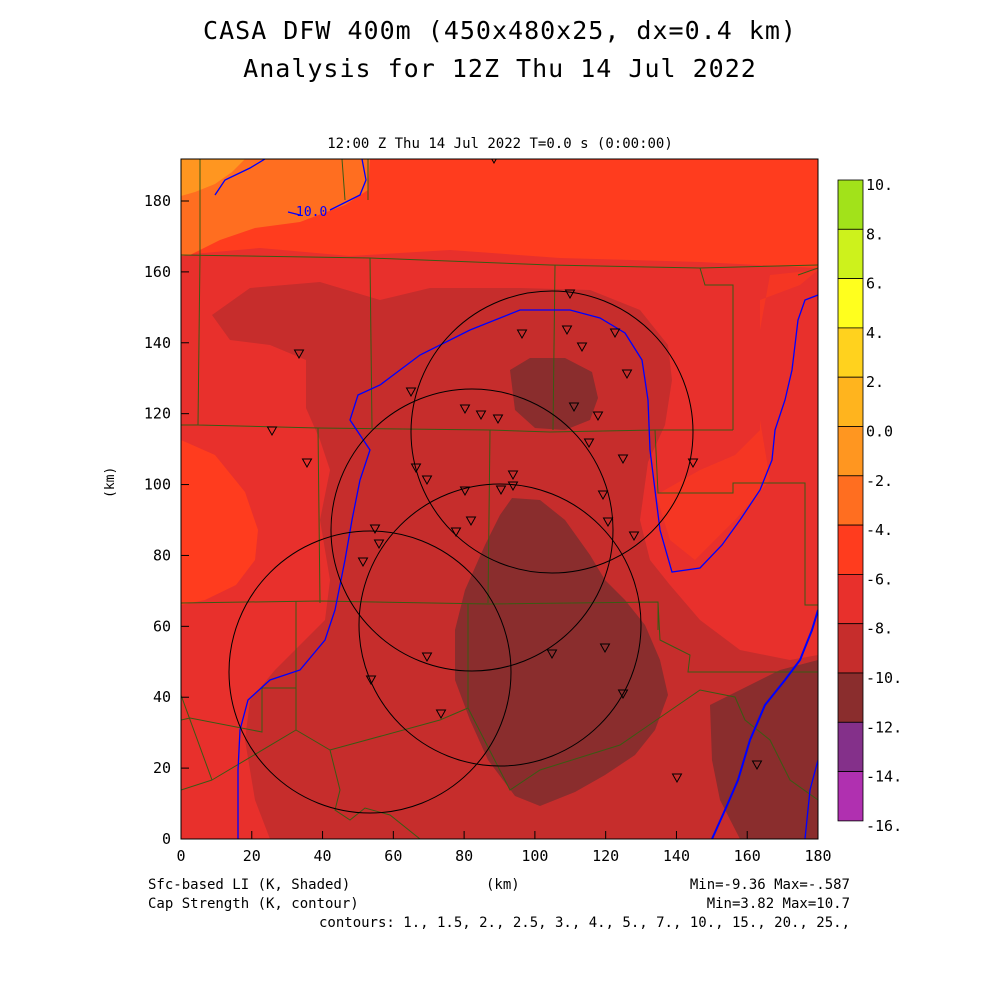  Describe the element at coordinates (249, 885) in the screenshot. I see `shaded-field-label: Sfc-based LI (K, Shaded)` at that location.